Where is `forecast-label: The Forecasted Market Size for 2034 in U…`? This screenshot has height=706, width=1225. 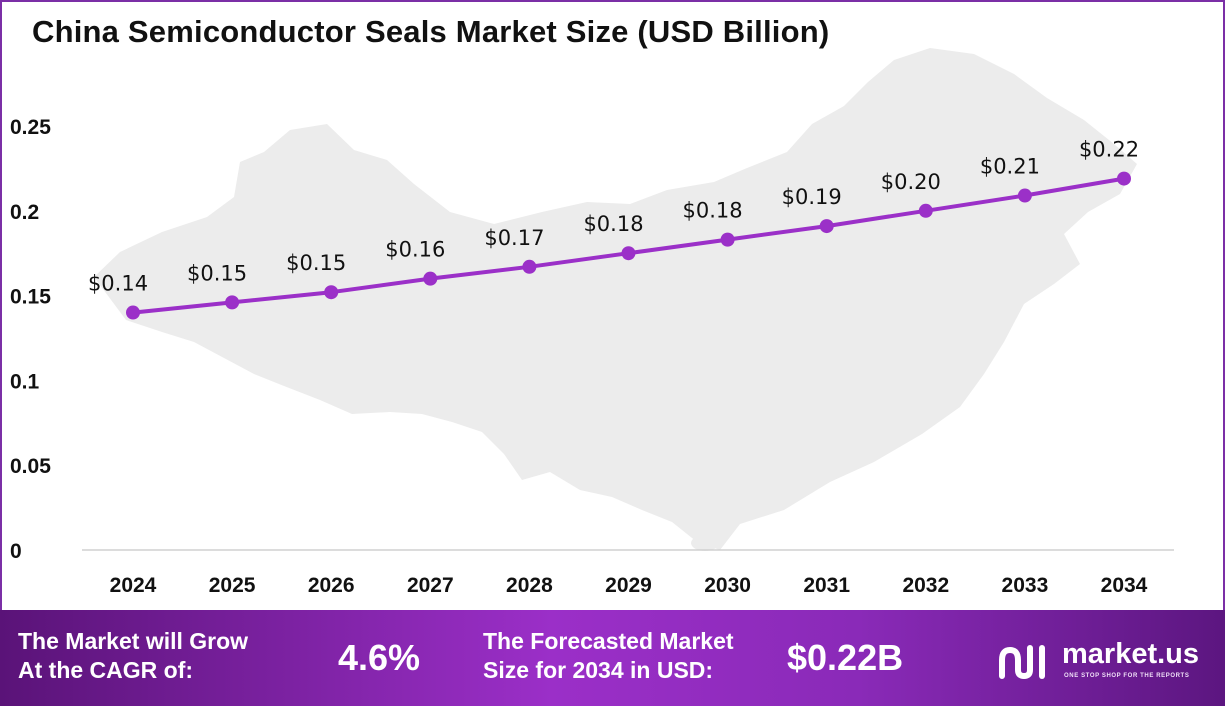
forecast-label: The Forecasted Market Size for 2034 in U… is located at coordinates (608, 656).